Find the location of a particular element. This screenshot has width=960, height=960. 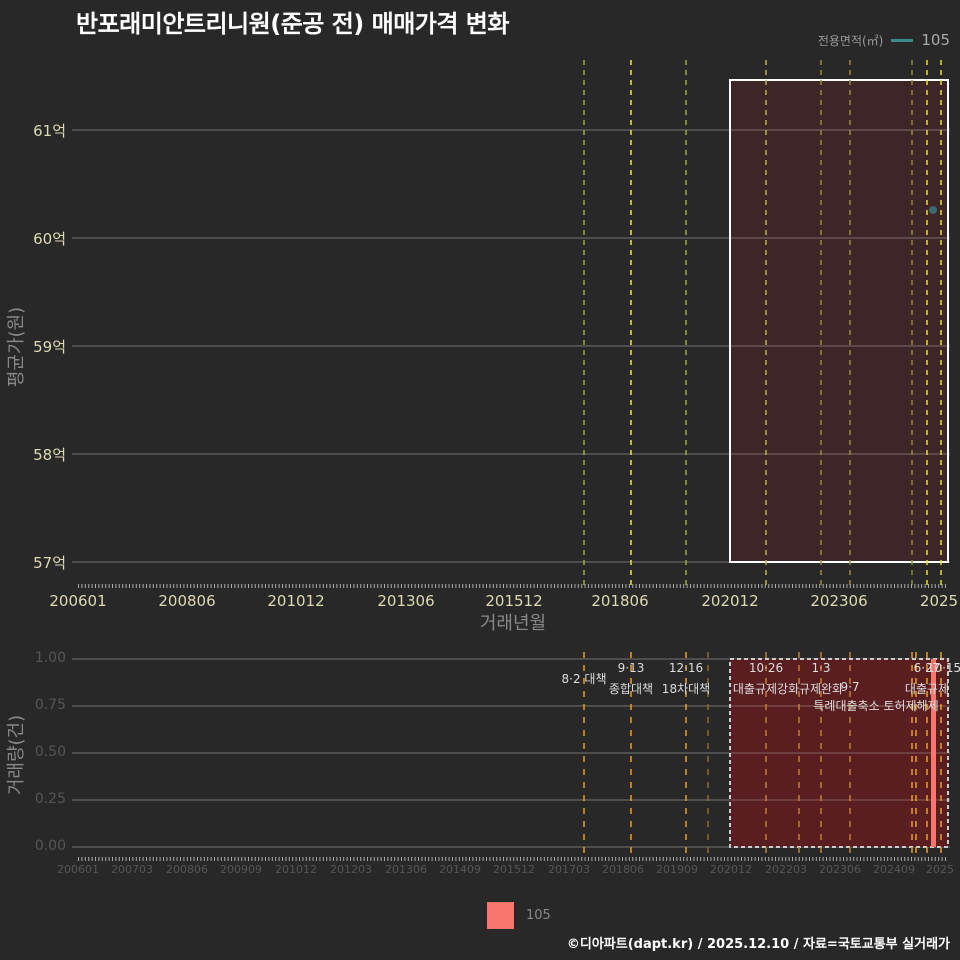

lower-xtick: 201806 is located at coordinates (623, 869).